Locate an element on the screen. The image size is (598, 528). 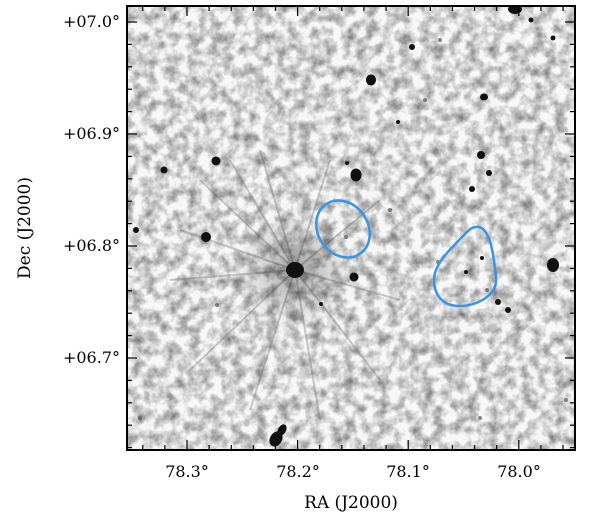
x-axis-label: RA (J2000) is located at coordinates (351, 503).